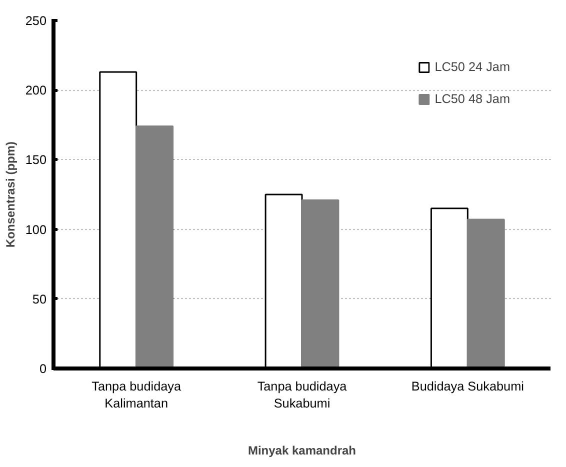 This screenshot has height=467, width=566. I want to click on x-tick-label: Tanpa budidaya Sukabumi, so click(302, 395).